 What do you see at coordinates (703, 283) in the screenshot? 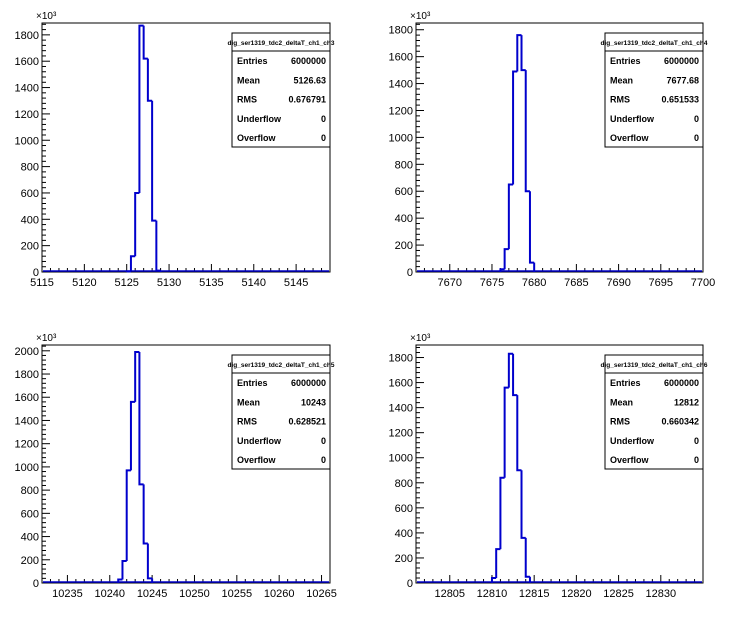
I see `x-tick-label: 7700` at bounding box center [703, 283].